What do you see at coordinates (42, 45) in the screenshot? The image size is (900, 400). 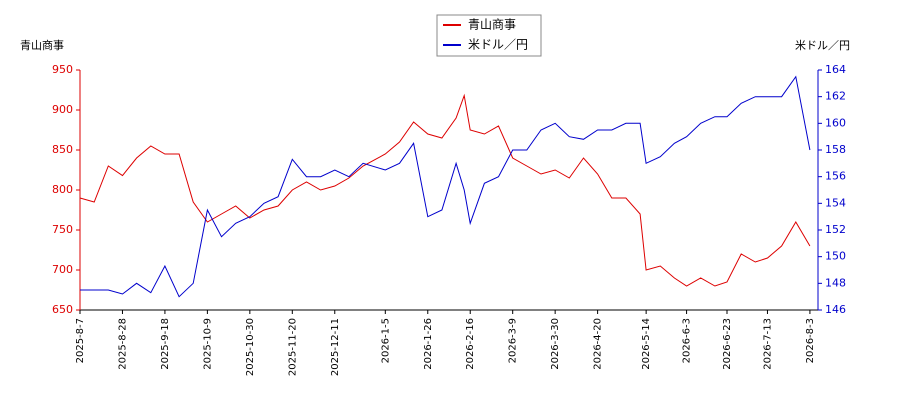 I see `y-axis-label: 青山商事` at bounding box center [42, 45].